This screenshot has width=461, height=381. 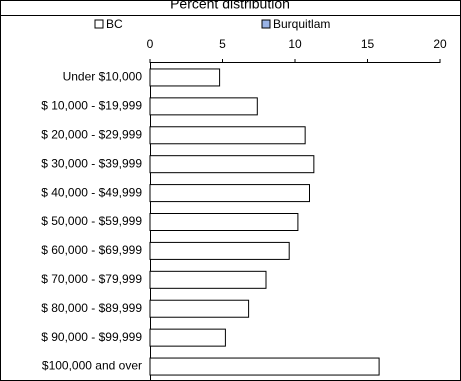 I want to click on y-tick-label: $ 10,000 - $19,999, so click(x=91, y=106).